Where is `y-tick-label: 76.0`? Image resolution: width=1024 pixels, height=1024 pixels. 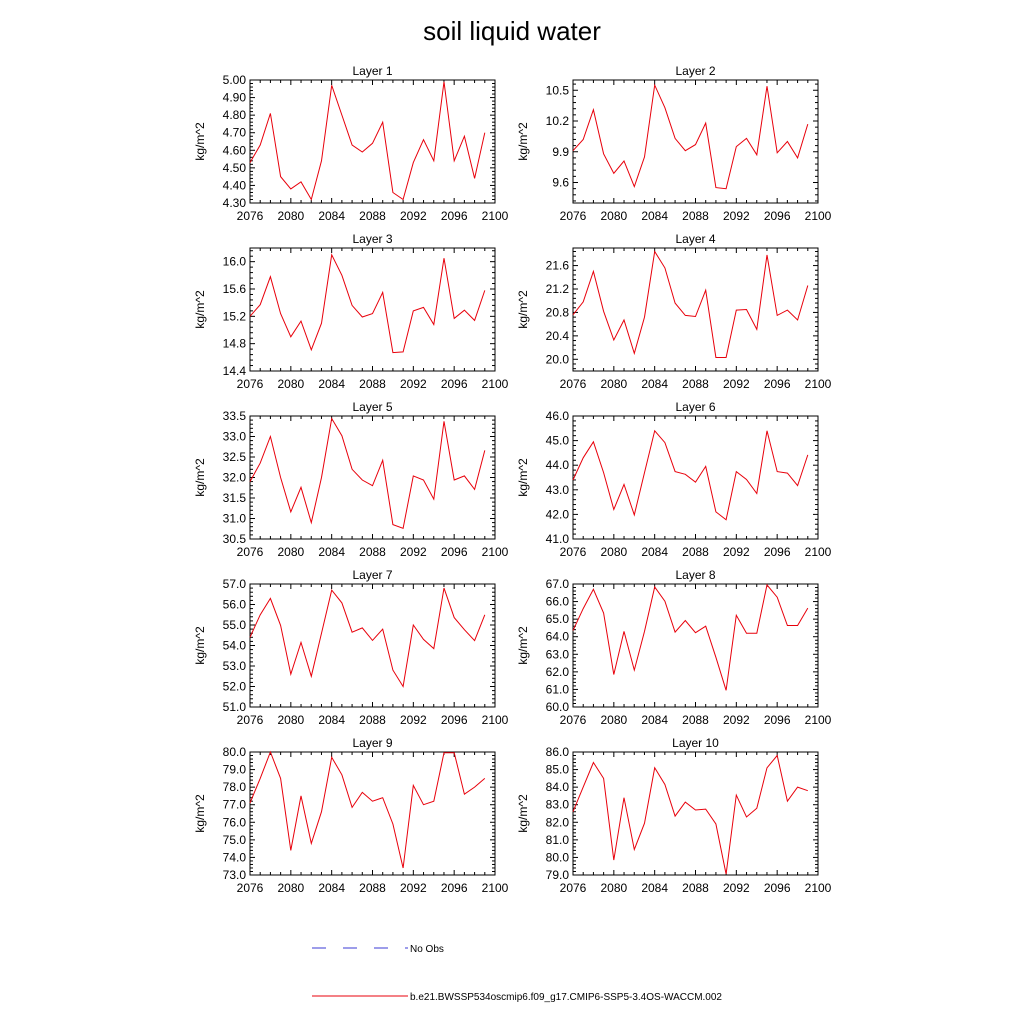
y-tick-label: 76.0 is located at coordinates (235, 822).